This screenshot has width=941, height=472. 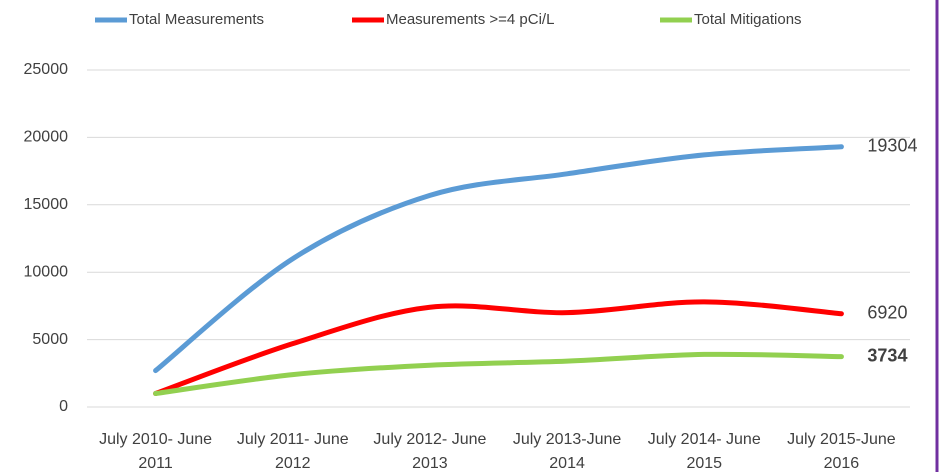 What do you see at coordinates (46, 69) in the screenshot?
I see `y-tick-label: 25000` at bounding box center [46, 69].